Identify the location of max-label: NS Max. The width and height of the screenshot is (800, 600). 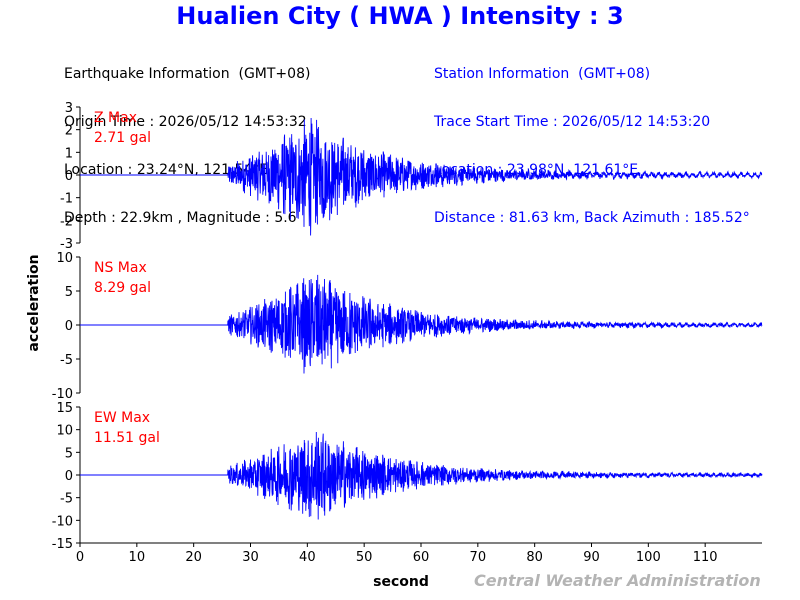
(120, 268).